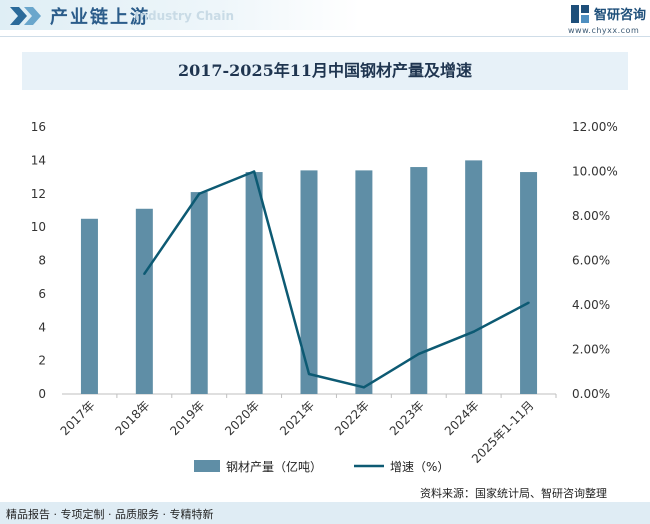  Describe the element at coordinates (38, 194) in the screenshot. I see `y-left-tick-label: 12` at that location.